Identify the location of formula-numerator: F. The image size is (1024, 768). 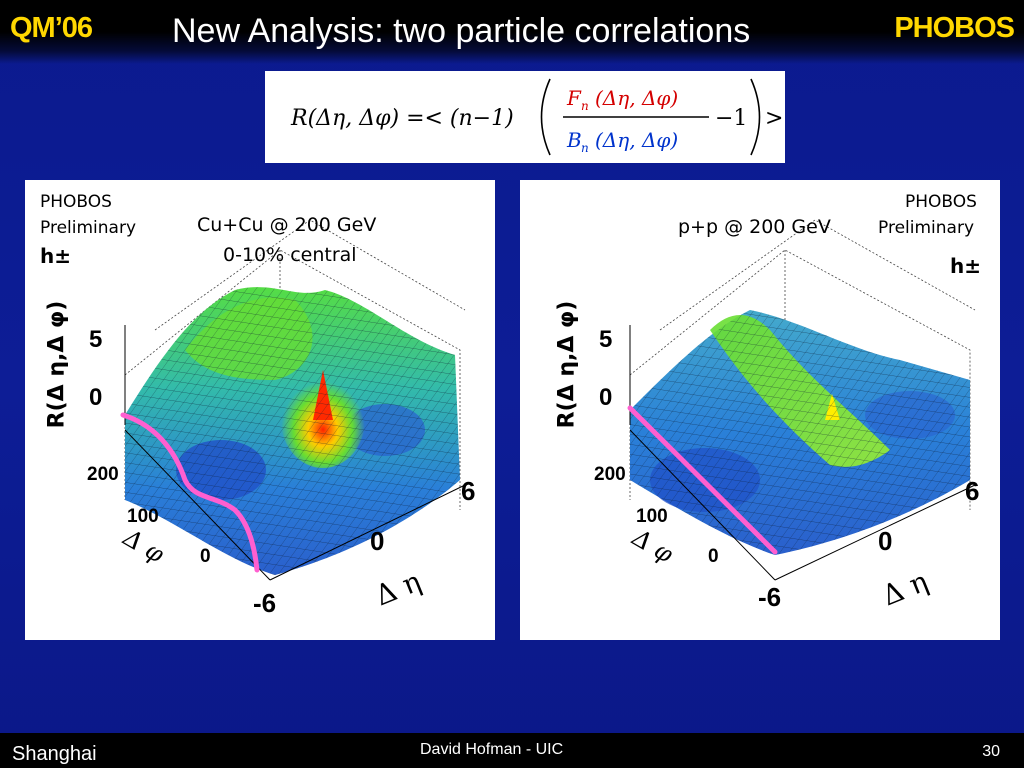
(574, 98).